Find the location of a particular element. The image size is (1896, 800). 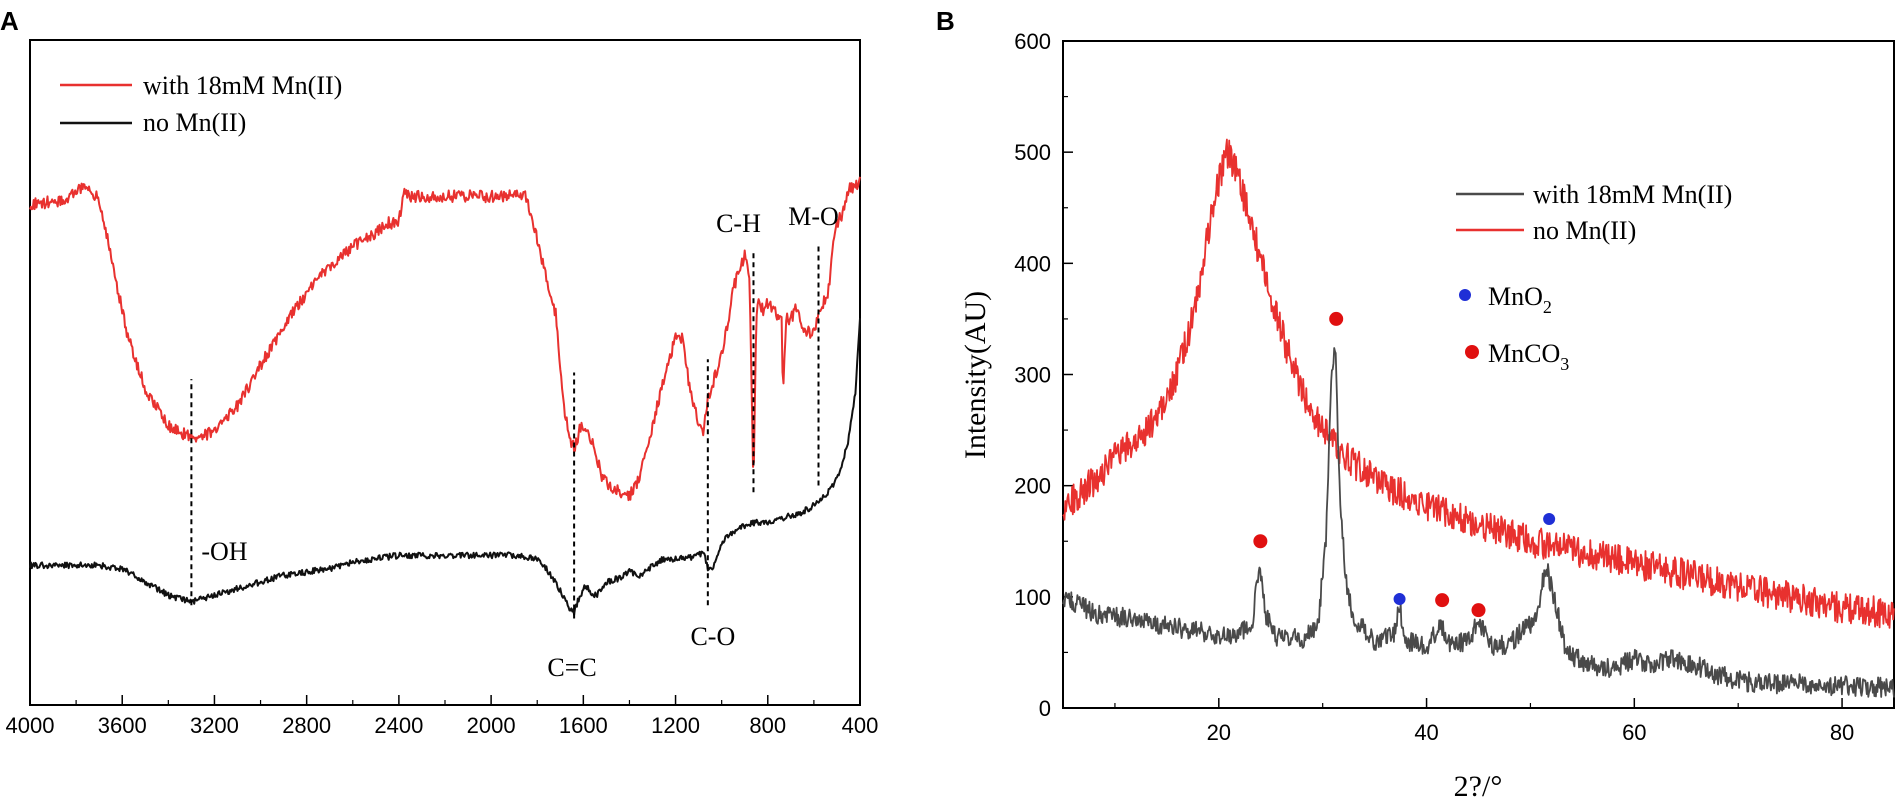

panel-a-x-ticks is located at coordinates (445, 700).